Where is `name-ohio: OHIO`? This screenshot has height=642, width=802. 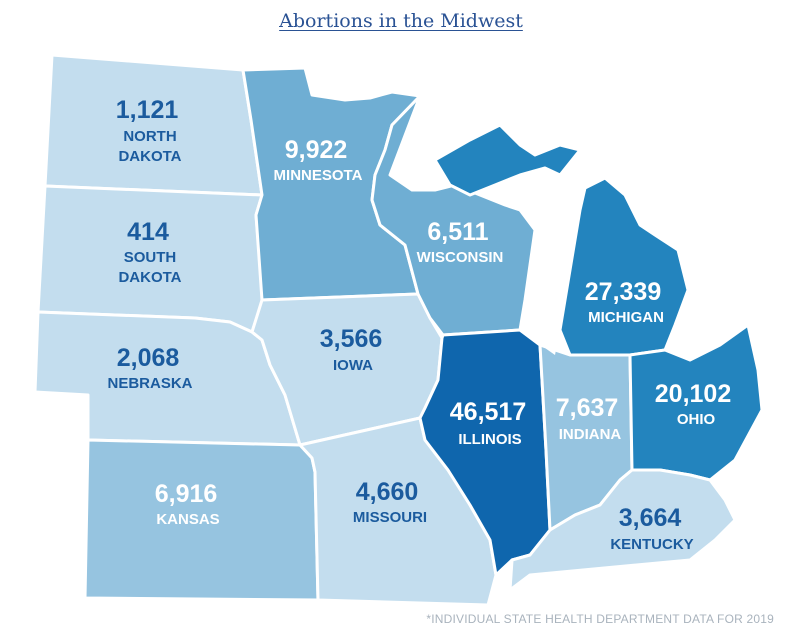
name-ohio: OHIO is located at coordinates (696, 419).